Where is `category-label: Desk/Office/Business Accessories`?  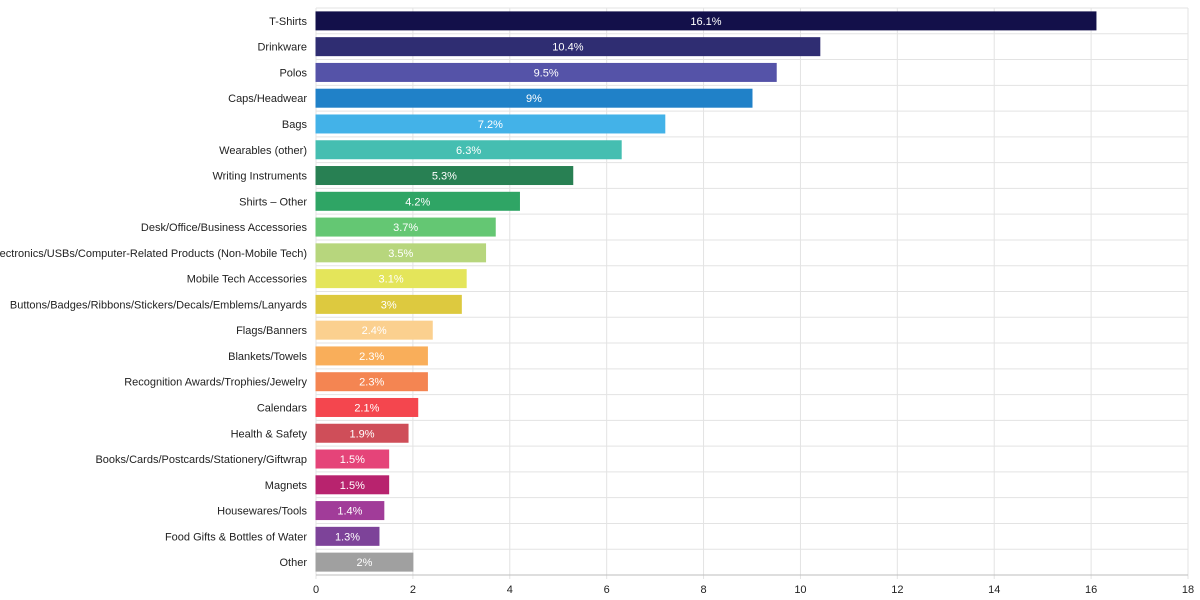
category-label: Desk/Office/Business Accessories is located at coordinates (224, 228).